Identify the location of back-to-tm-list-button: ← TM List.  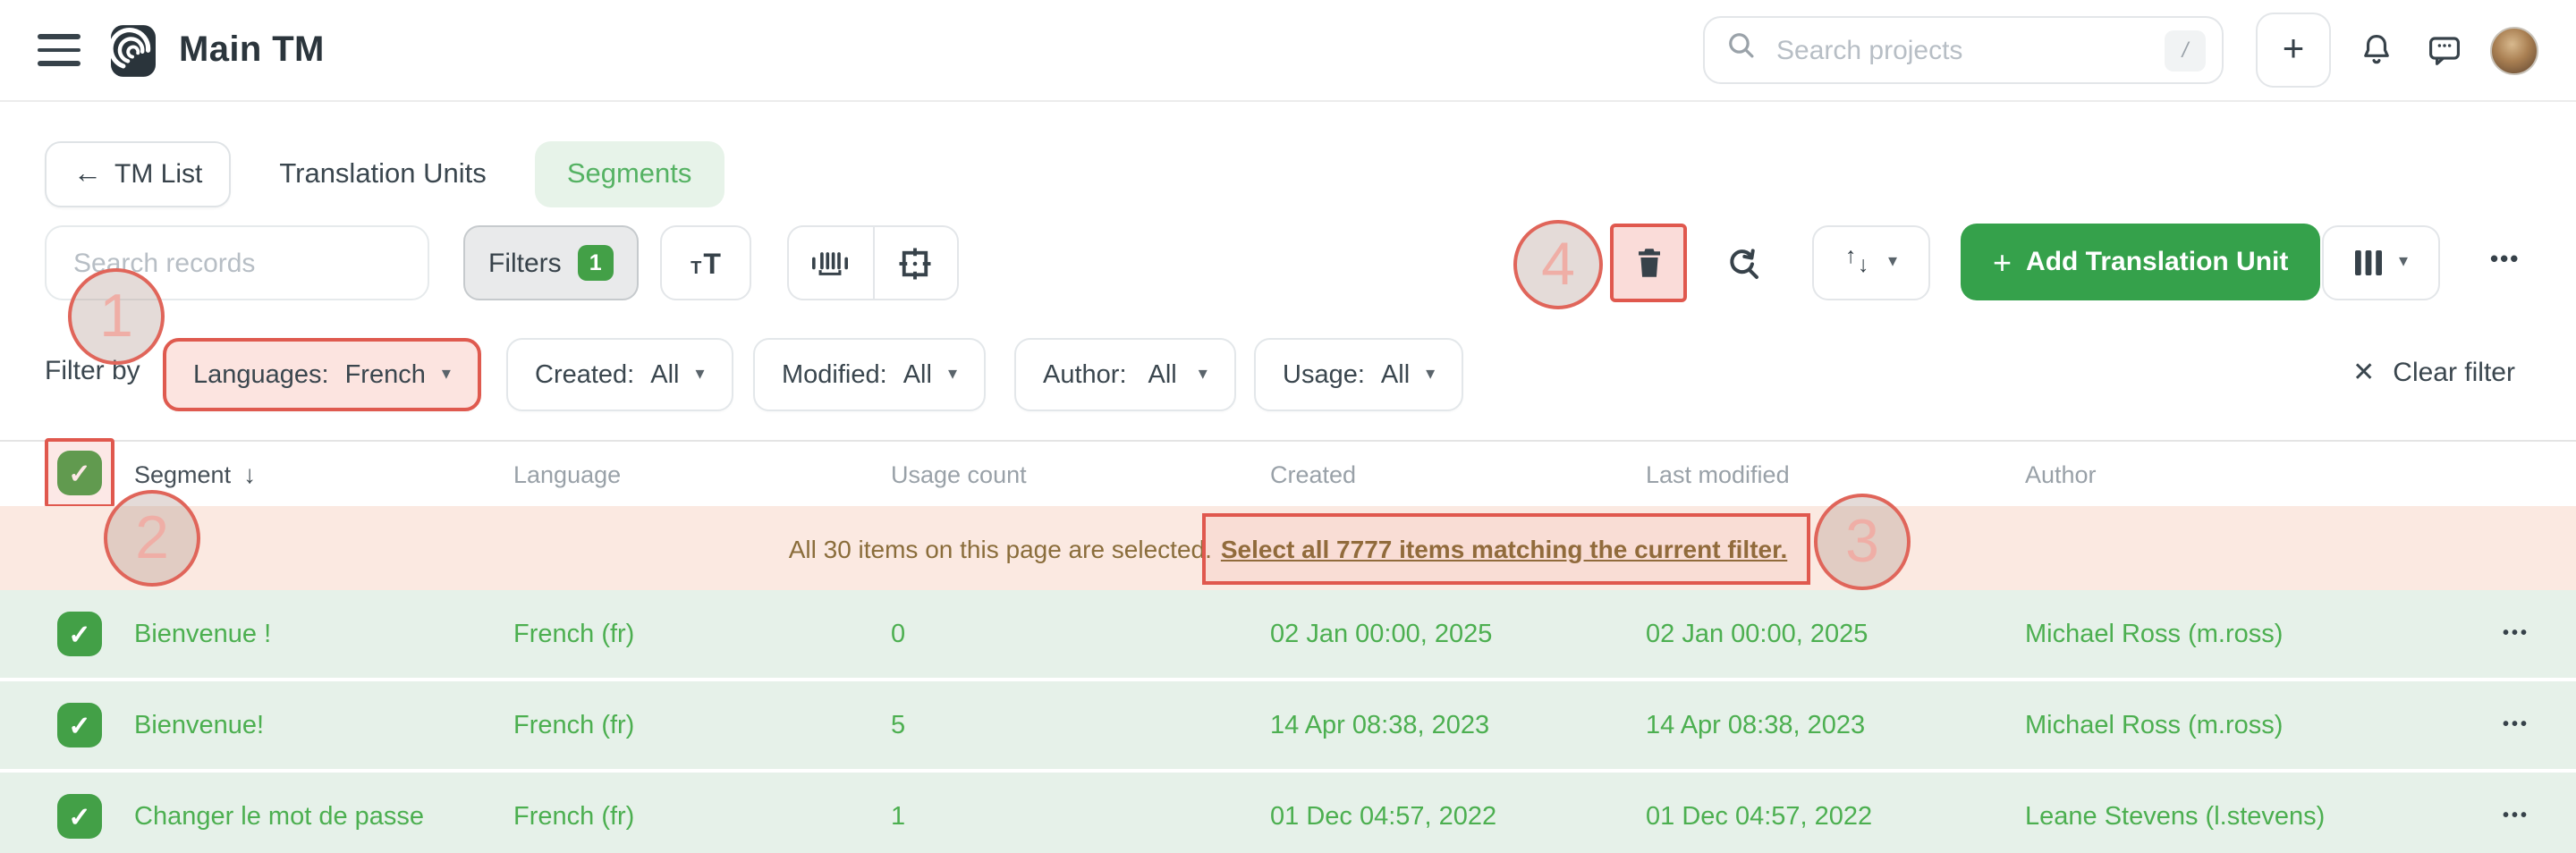
(138, 174).